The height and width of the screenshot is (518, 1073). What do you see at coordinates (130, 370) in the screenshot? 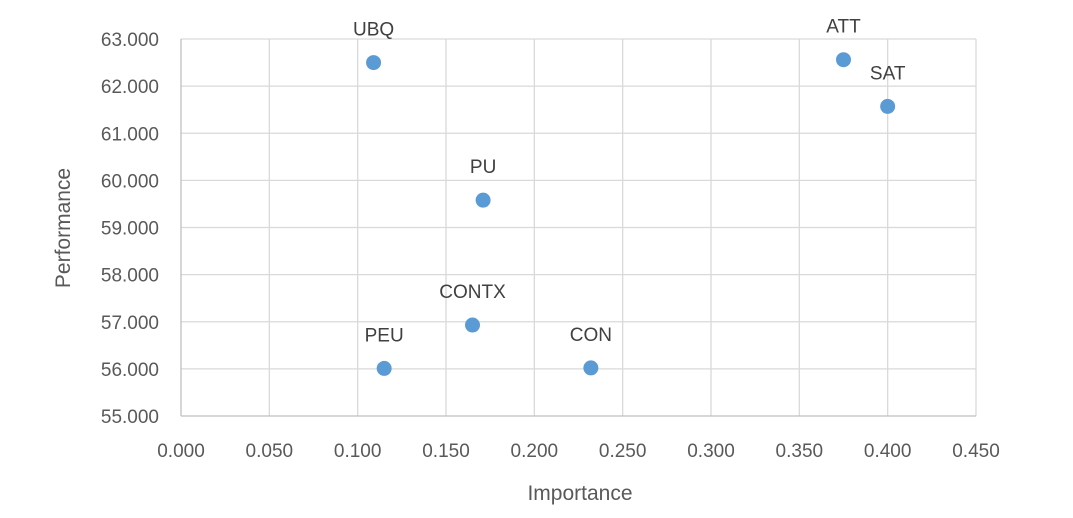
I see `y-tick-label: 56.000` at bounding box center [130, 370].